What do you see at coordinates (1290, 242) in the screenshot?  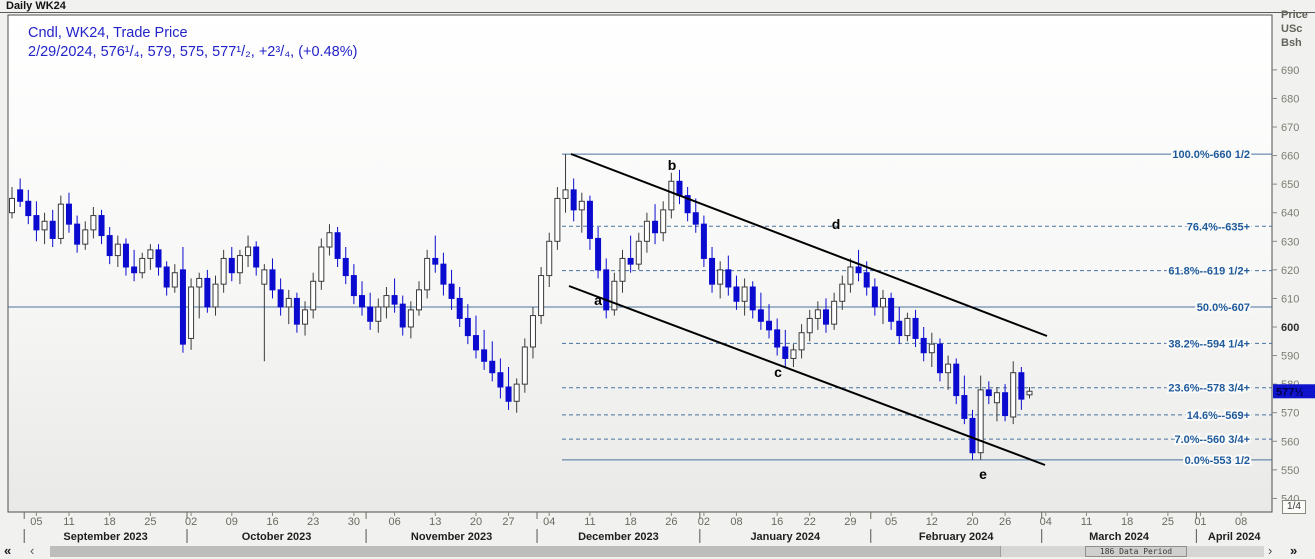 I see `price-tick-label: 630` at bounding box center [1290, 242].